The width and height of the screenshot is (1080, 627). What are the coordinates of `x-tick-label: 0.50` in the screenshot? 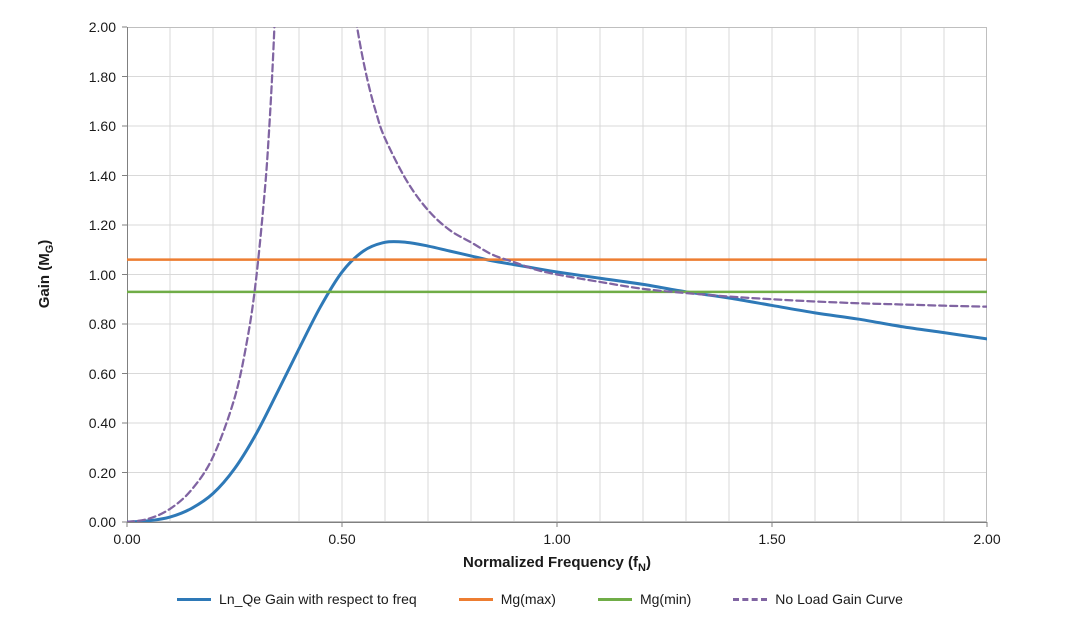 It's located at (342, 539).